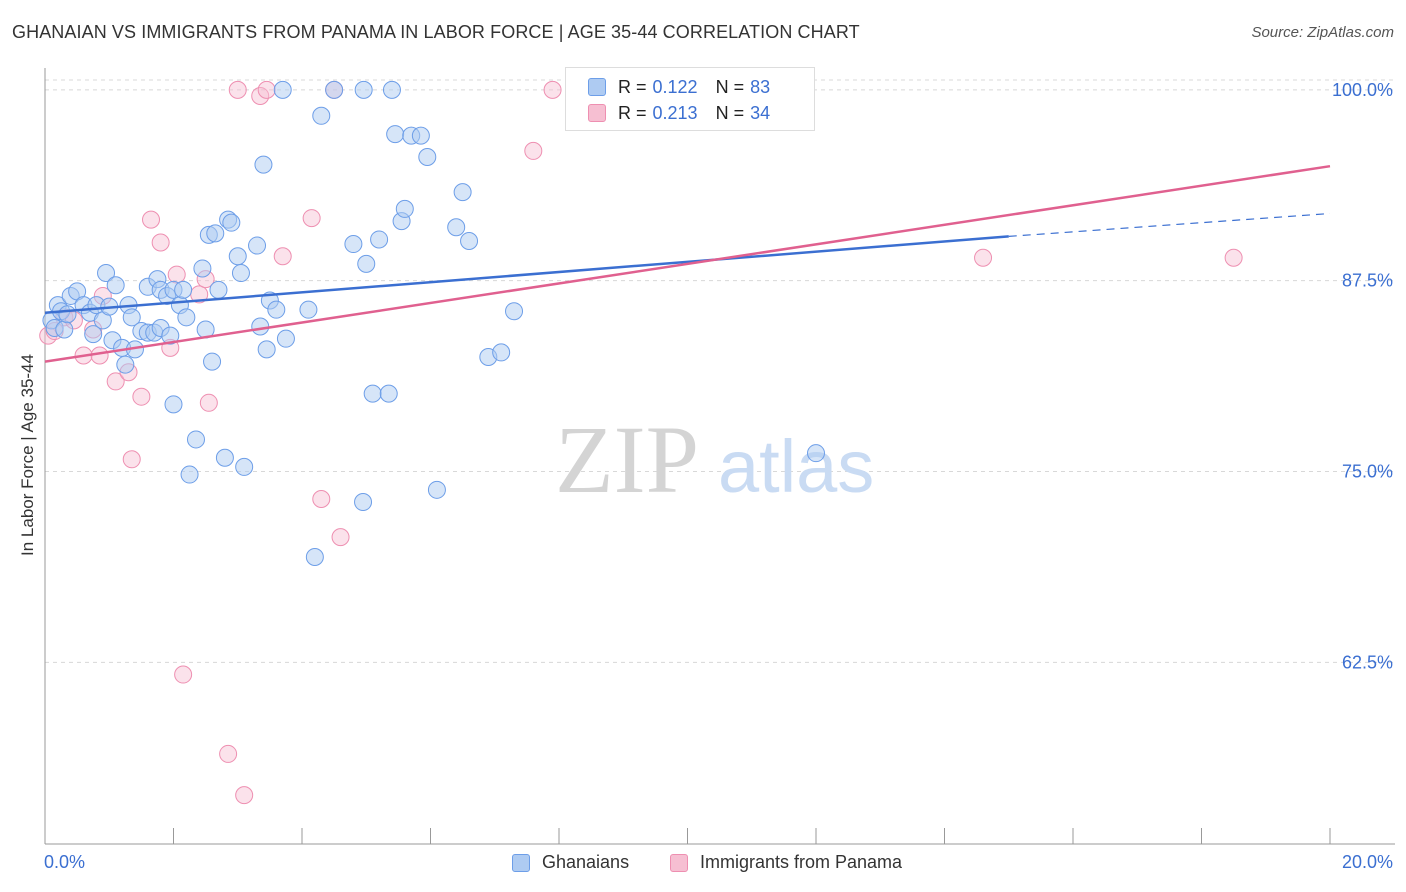 The width and height of the screenshot is (1406, 892). I want to click on legend-n-value: 34, so click(760, 112).